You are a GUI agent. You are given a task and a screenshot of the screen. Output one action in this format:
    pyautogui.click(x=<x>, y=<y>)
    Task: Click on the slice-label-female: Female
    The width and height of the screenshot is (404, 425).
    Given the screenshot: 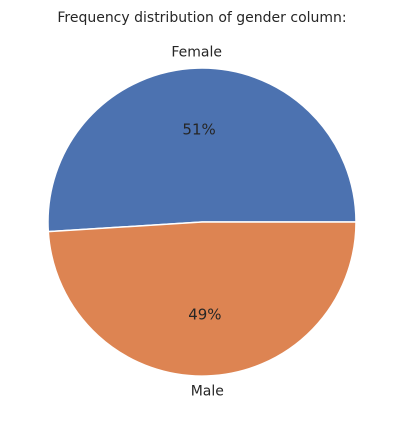 What is the action you would take?
    pyautogui.click(x=196, y=53)
    